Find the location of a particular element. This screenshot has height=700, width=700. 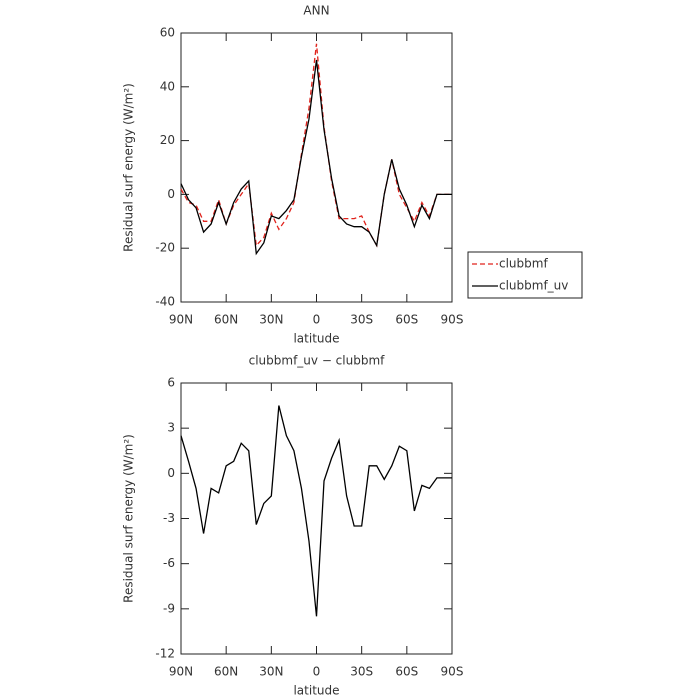

y-tick-label: 40 is located at coordinates (167, 86).